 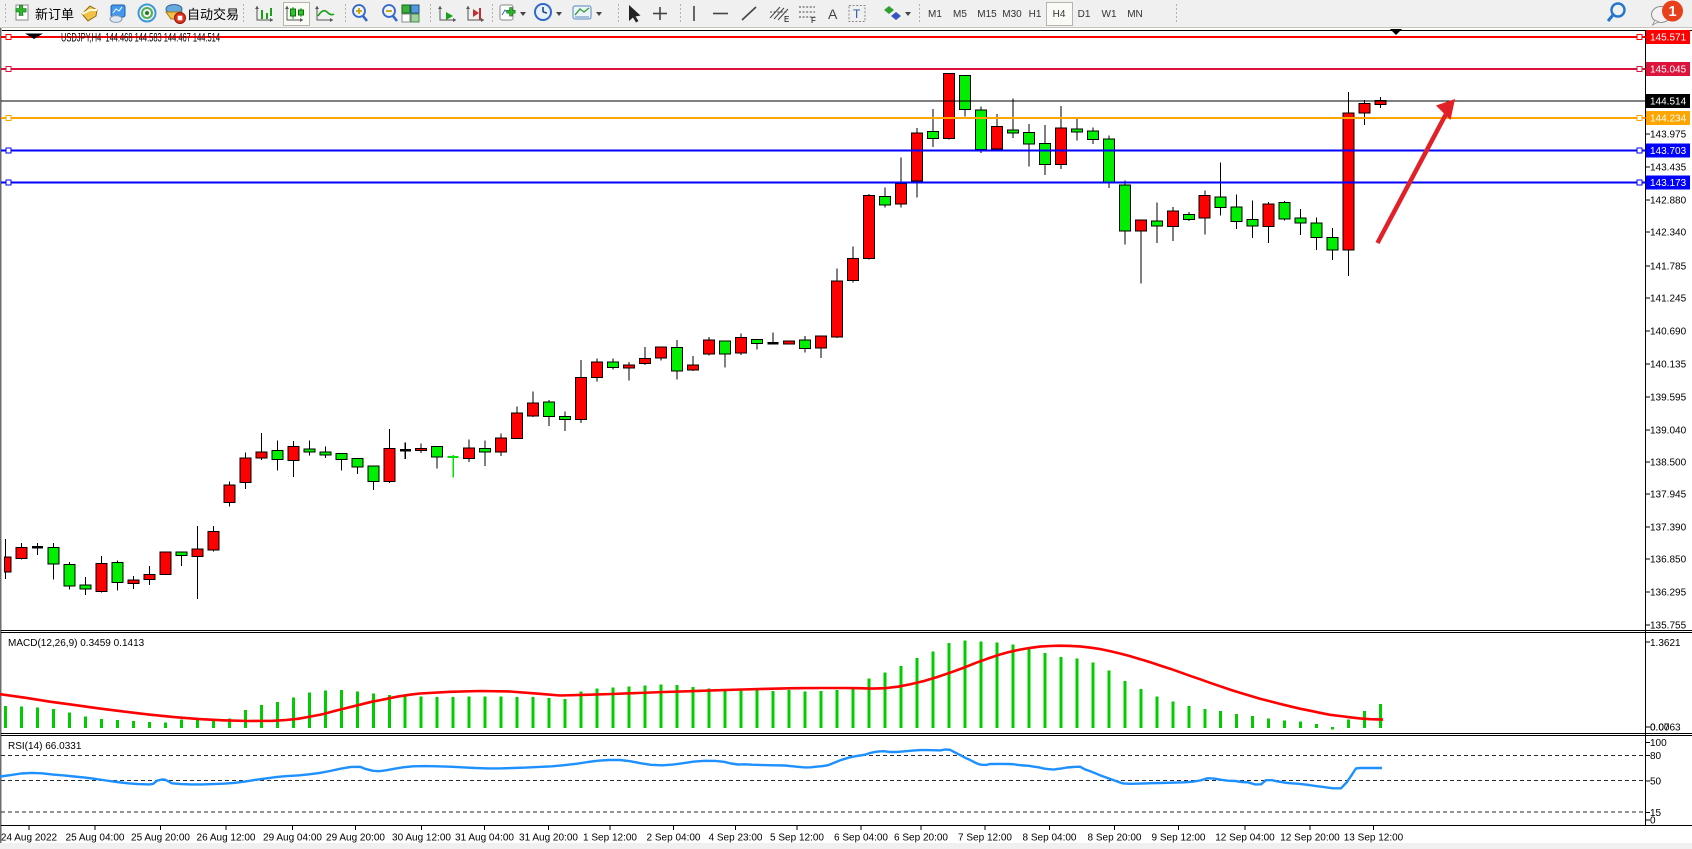 I want to click on svg-text: 145.045, so click(x=1668, y=70).